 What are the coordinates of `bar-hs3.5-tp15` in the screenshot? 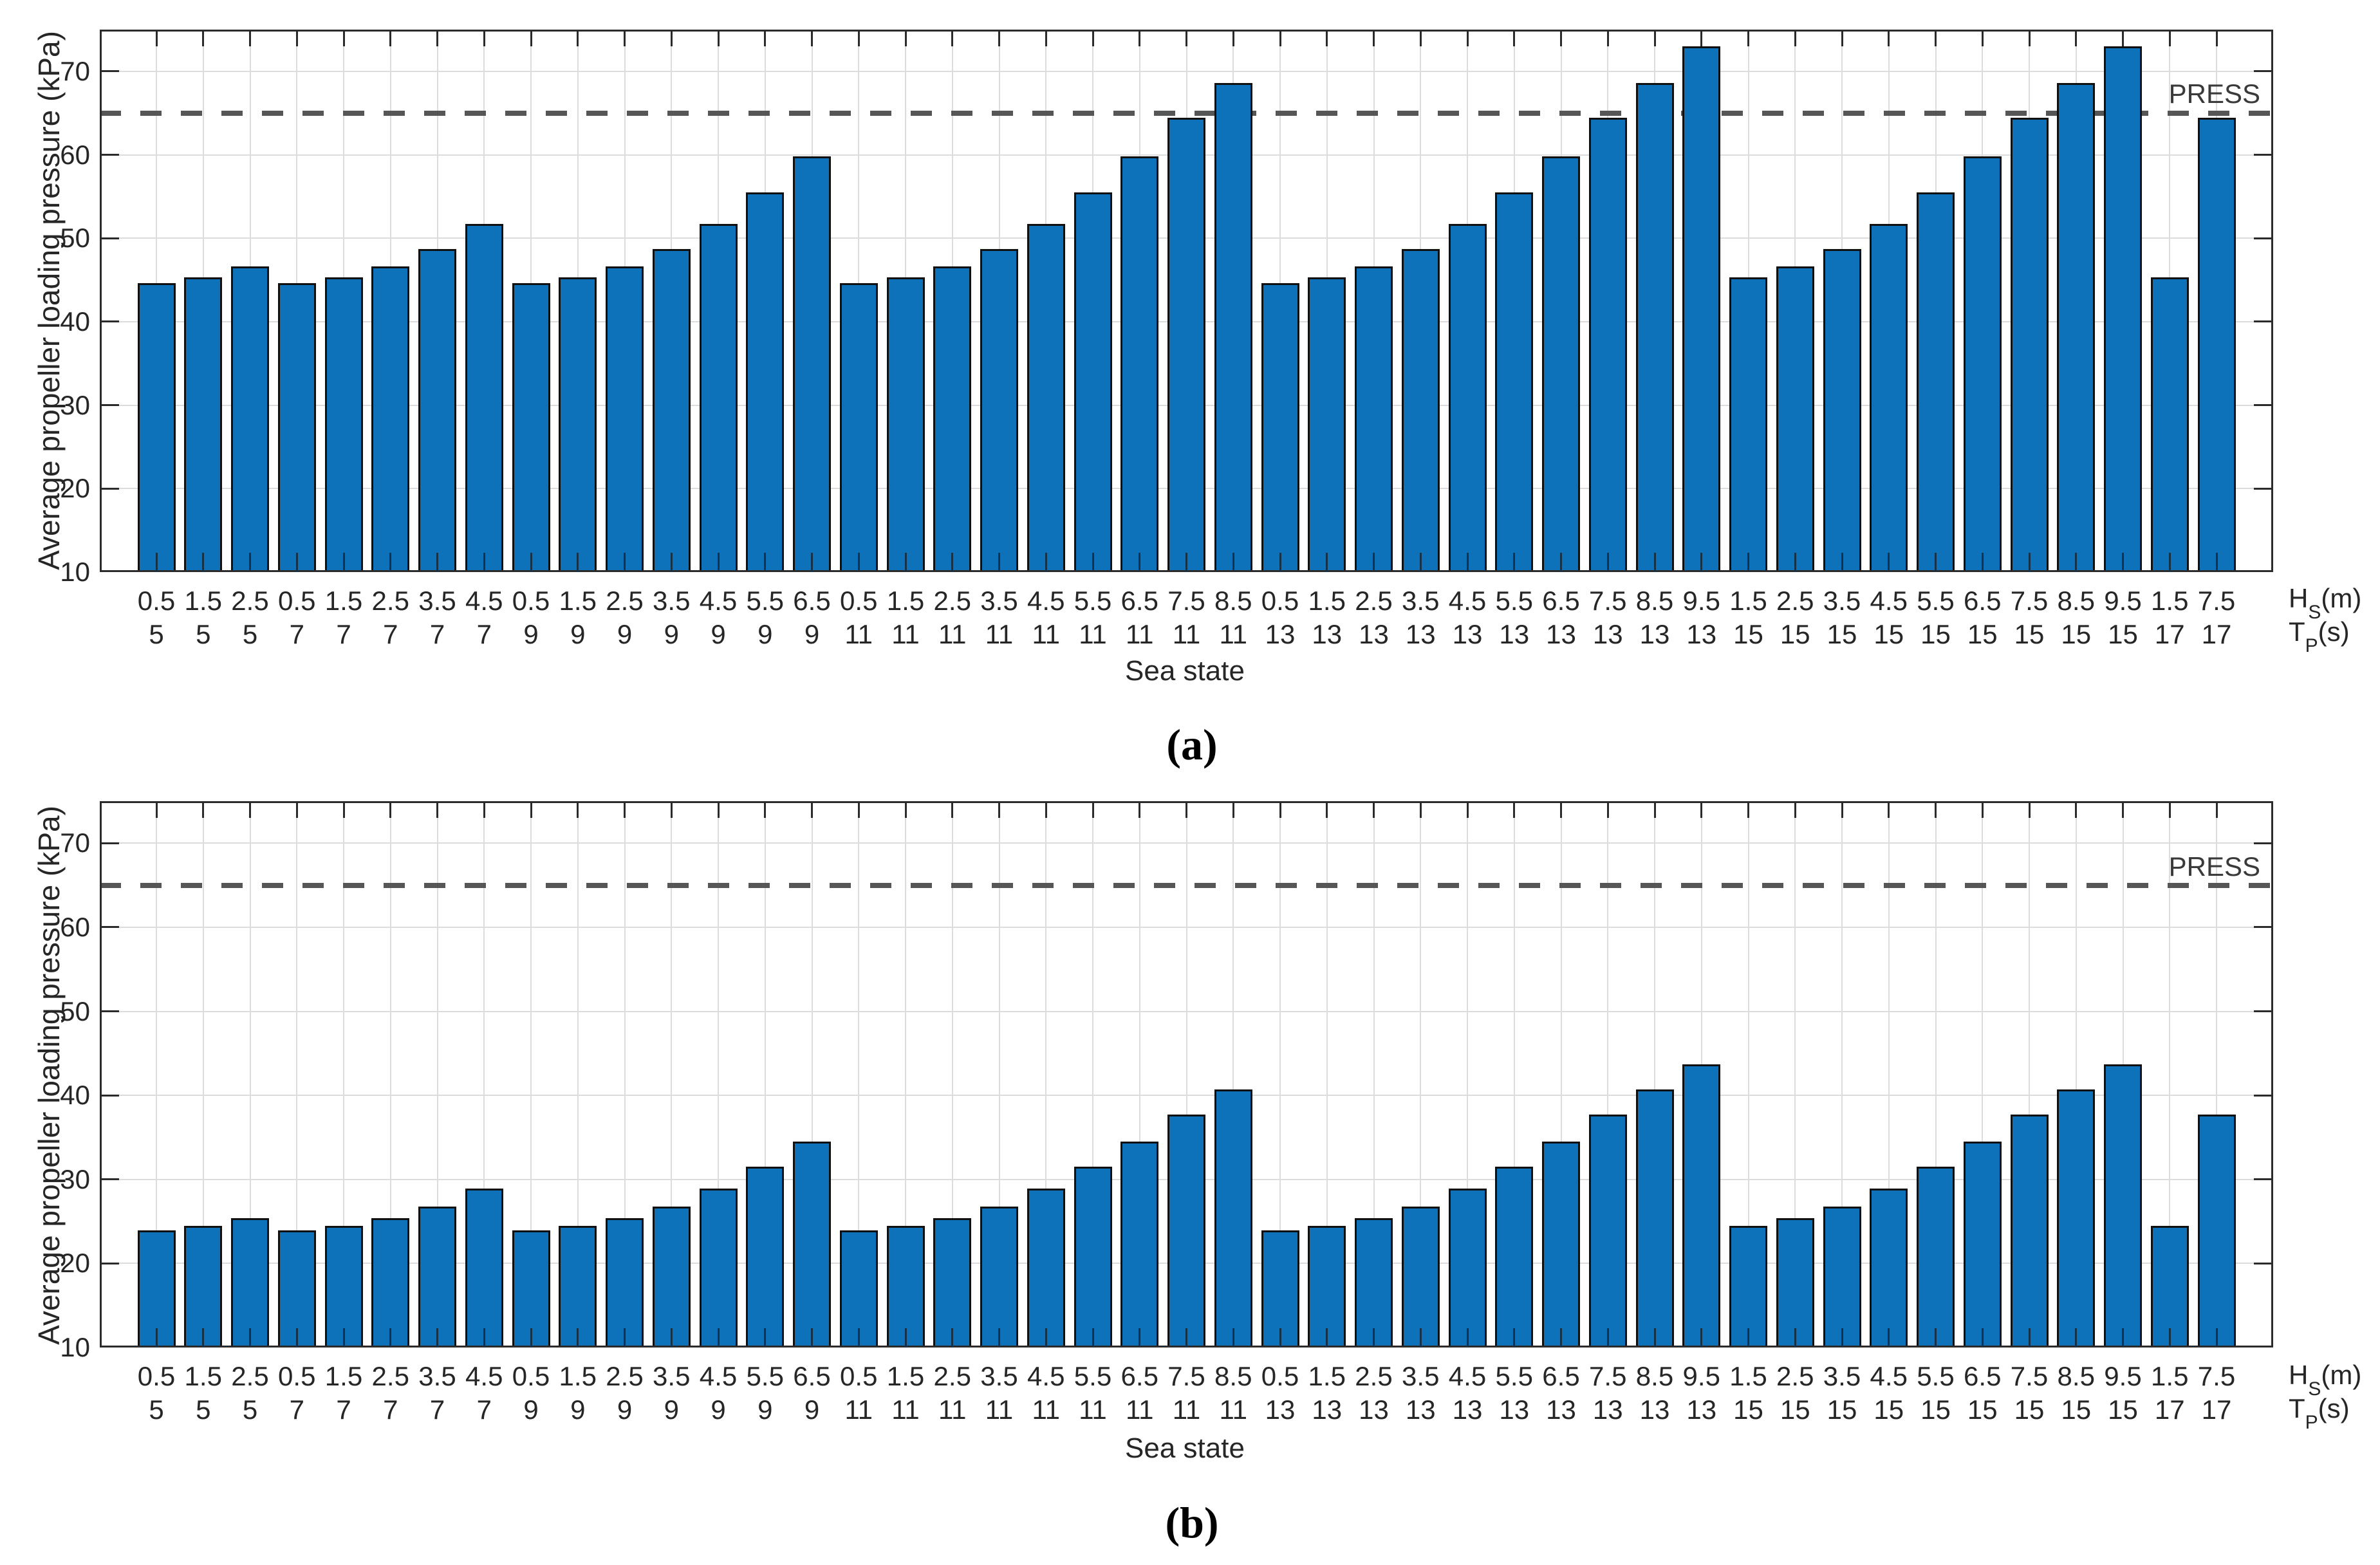 It's located at (1842, 410).